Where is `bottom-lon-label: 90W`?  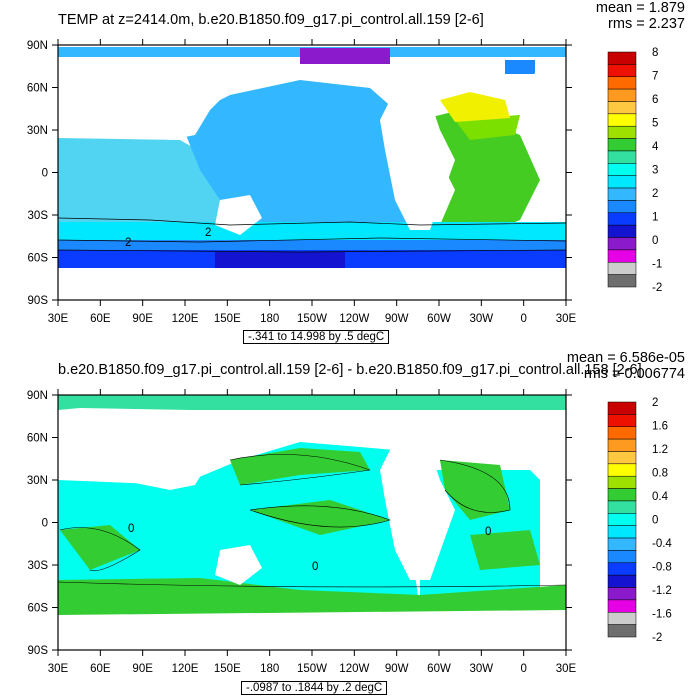 bottom-lon-label: 90W is located at coordinates (397, 669).